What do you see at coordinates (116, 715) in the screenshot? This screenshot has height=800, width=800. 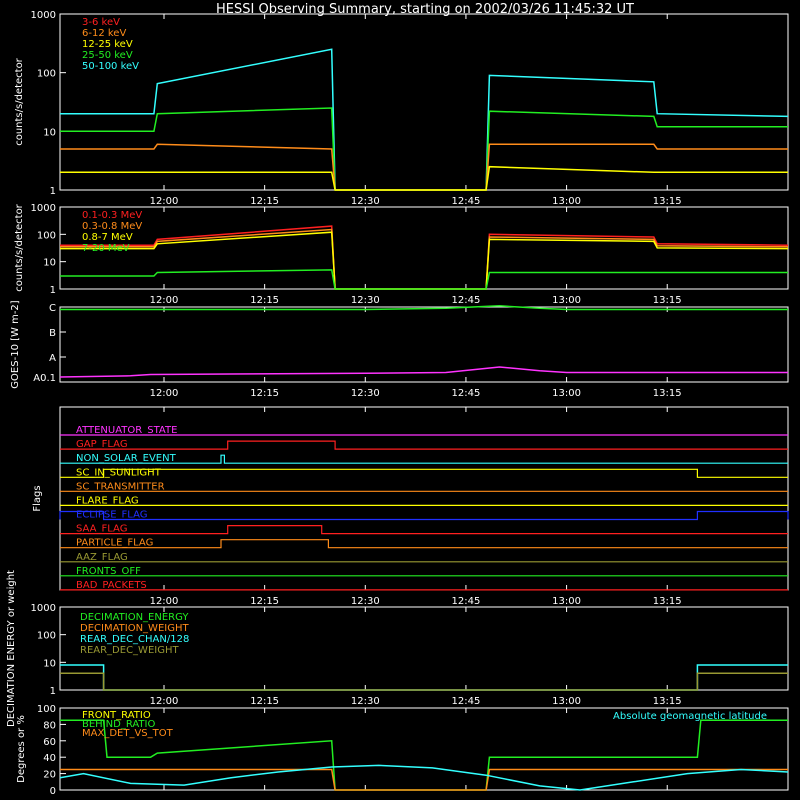 I see `ratio-legend-entry: FRONT_RATIO` at bounding box center [116, 715].